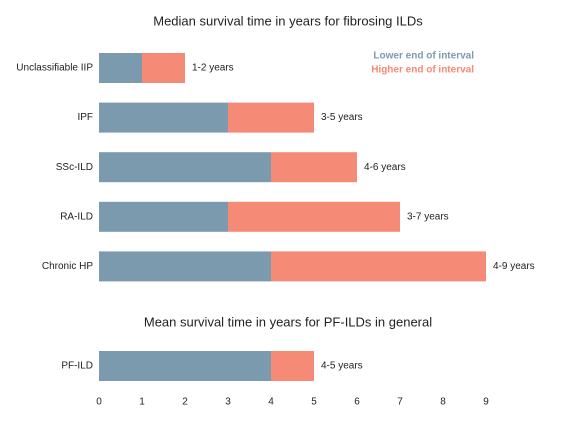  Describe the element at coordinates (54, 68) in the screenshot. I see `category-label: Unclassifiable IIP` at that location.